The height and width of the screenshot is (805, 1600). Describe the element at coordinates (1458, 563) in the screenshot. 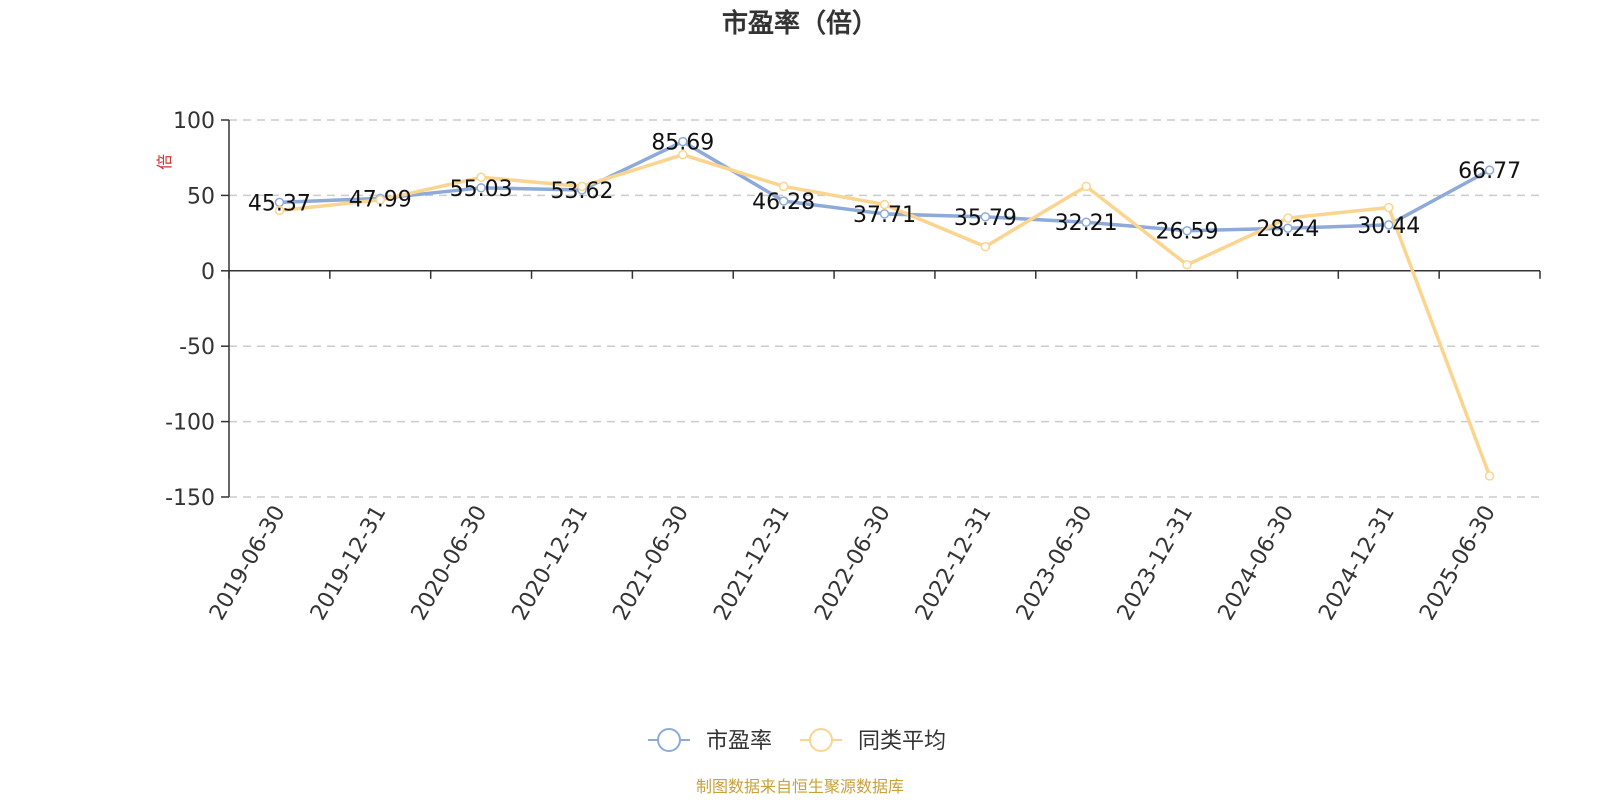

I see `x-tick-label-12: 2025-06-30` at that location.